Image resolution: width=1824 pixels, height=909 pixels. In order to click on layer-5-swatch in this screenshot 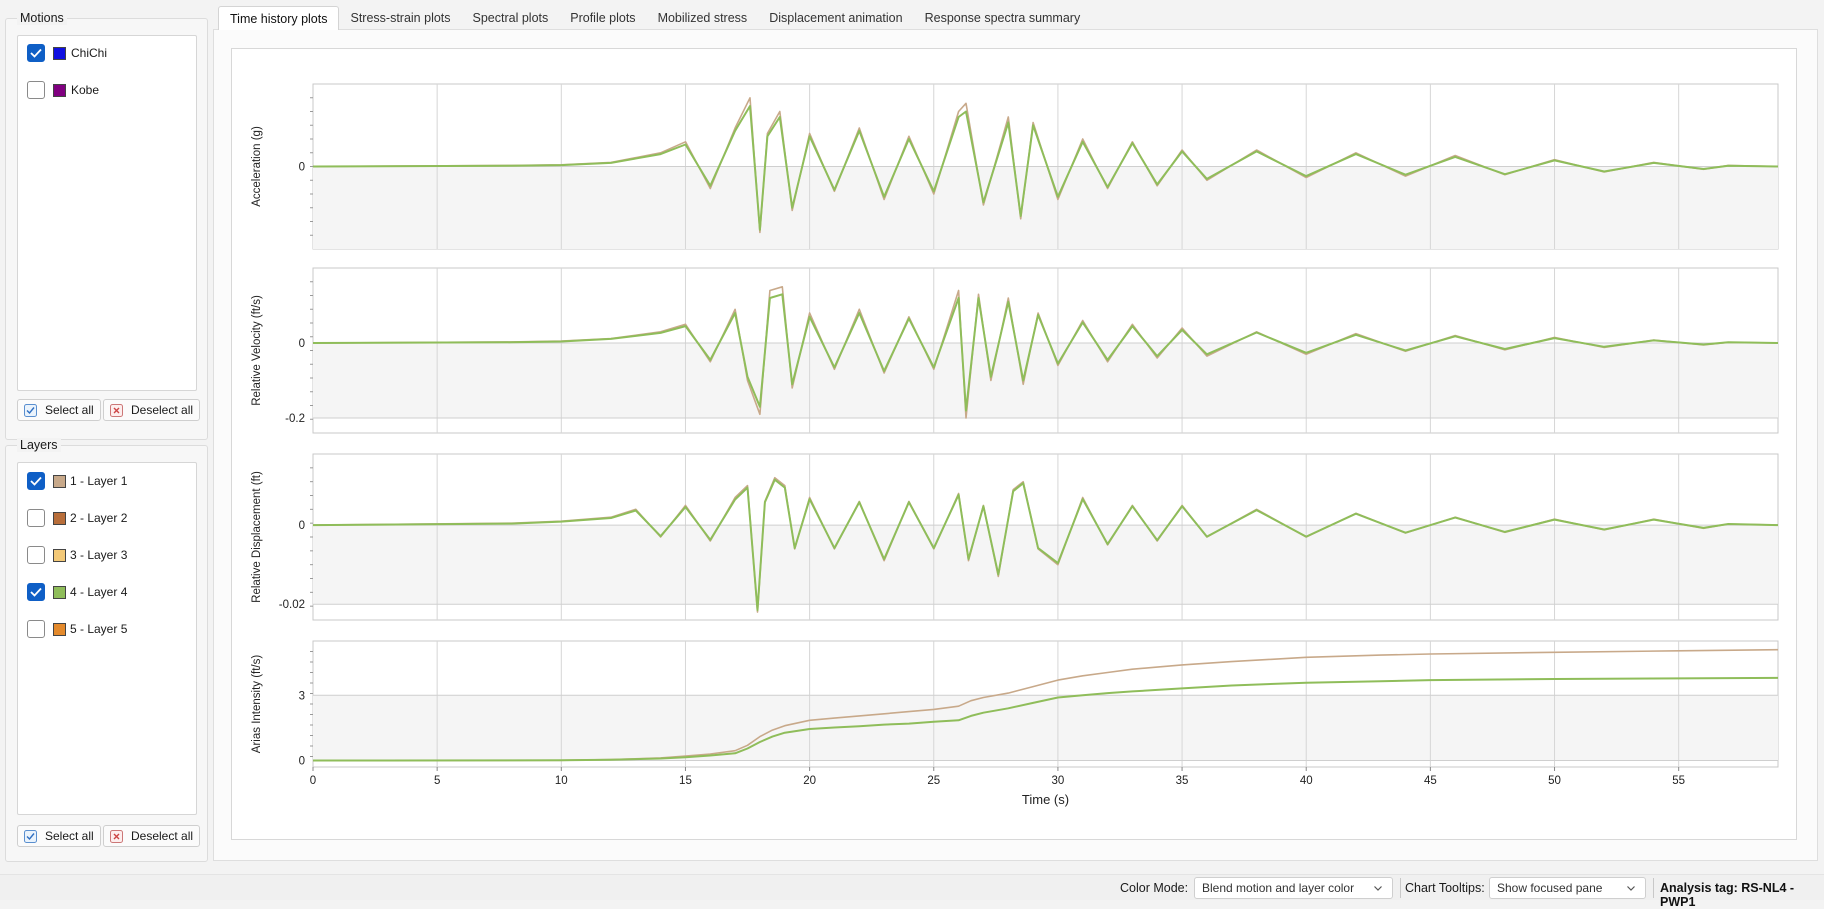, I will do `click(59, 629)`.